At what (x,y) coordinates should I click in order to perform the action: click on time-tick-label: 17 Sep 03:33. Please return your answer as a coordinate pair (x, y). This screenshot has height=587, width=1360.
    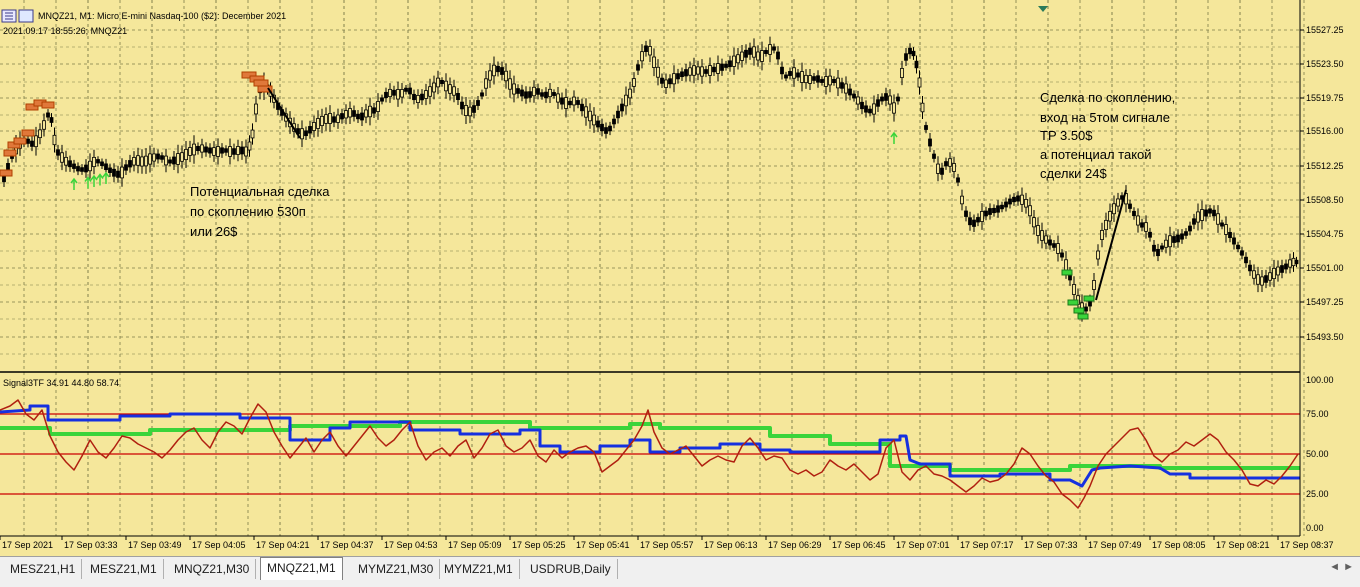
    Looking at the image, I should click on (91, 545).